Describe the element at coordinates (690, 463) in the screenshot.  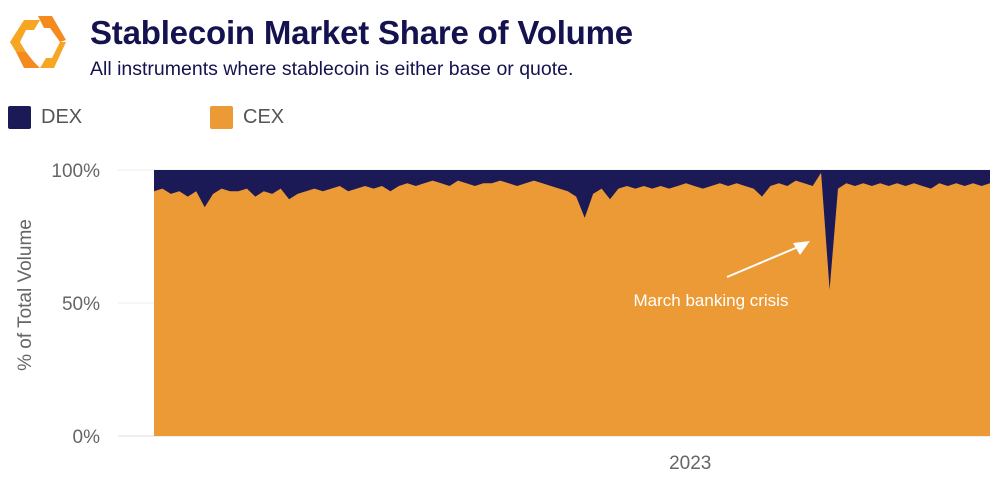
I see `x-tick-label: 2023` at that location.